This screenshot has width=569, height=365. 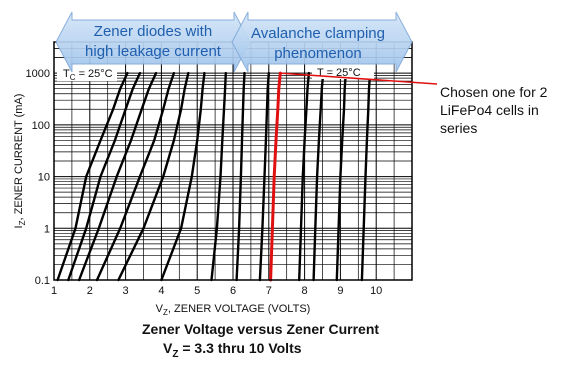 What do you see at coordinates (165, 312) in the screenshot?
I see `x-axis-label-sub: Z` at bounding box center [165, 312].